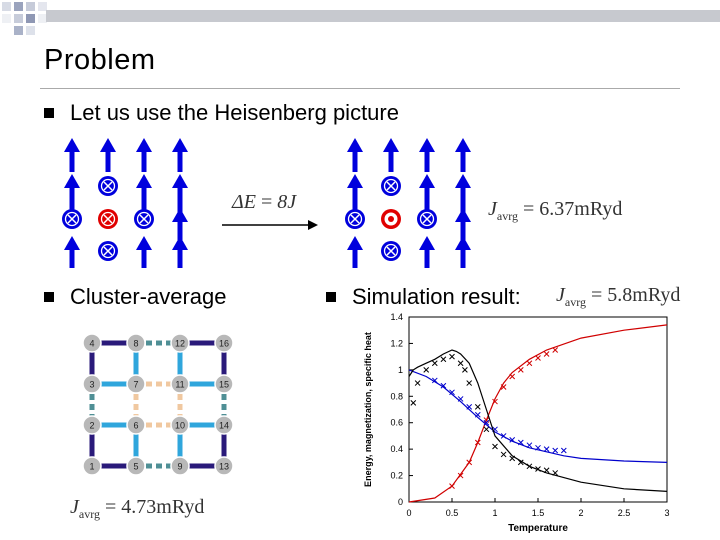 This screenshot has width=720, height=540. I want to click on cluster-lattice: 4 8 12 163 7 11 152 6 10 141 5 9 13, so click(158, 404).